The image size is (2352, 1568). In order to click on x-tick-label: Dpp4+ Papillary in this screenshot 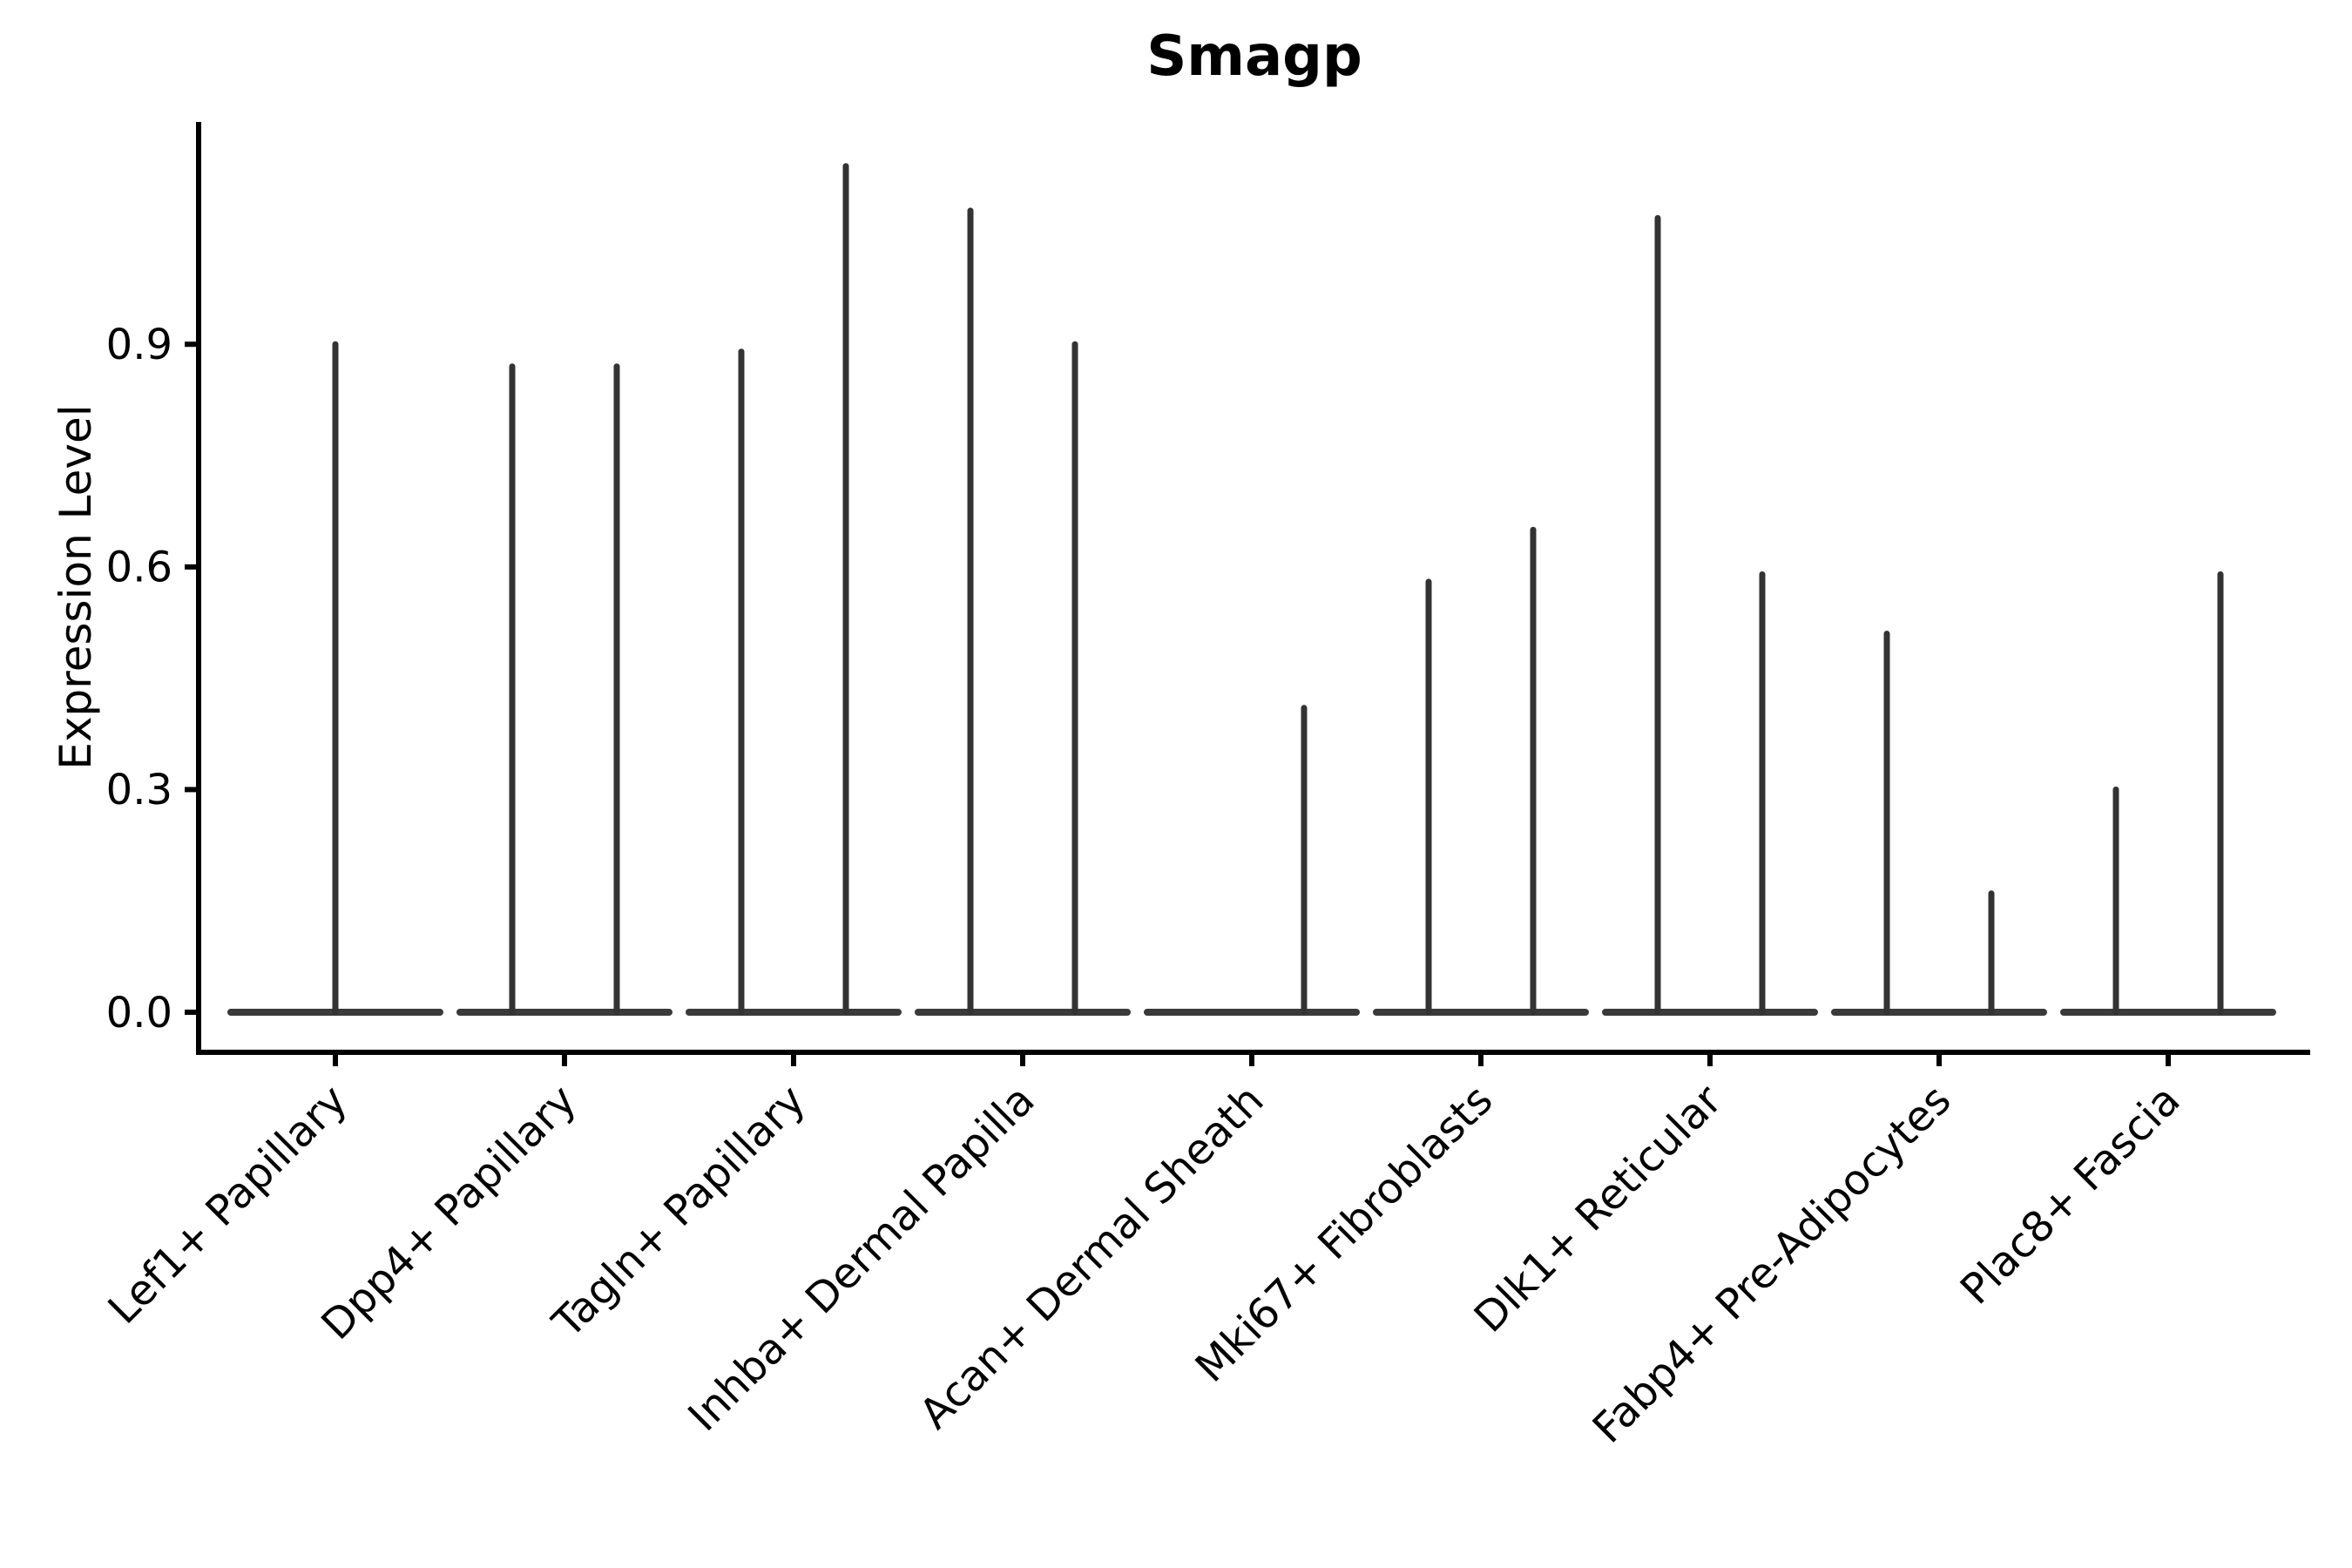, I will do `click(448, 1212)`.